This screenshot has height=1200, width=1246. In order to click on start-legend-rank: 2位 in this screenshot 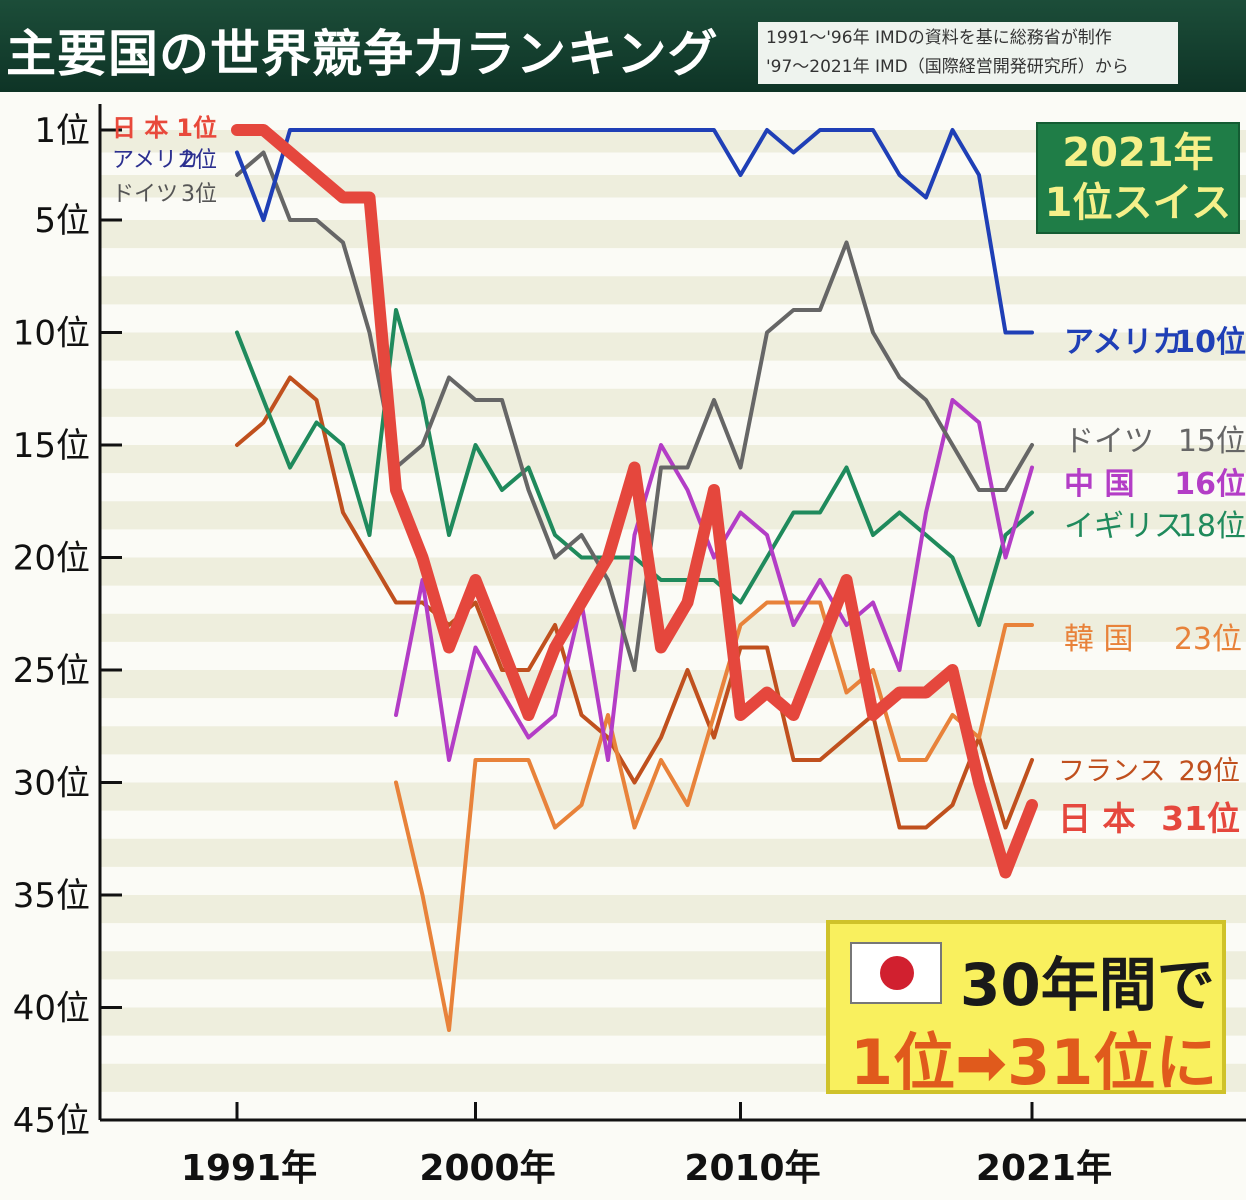, I will do `click(199, 160)`.